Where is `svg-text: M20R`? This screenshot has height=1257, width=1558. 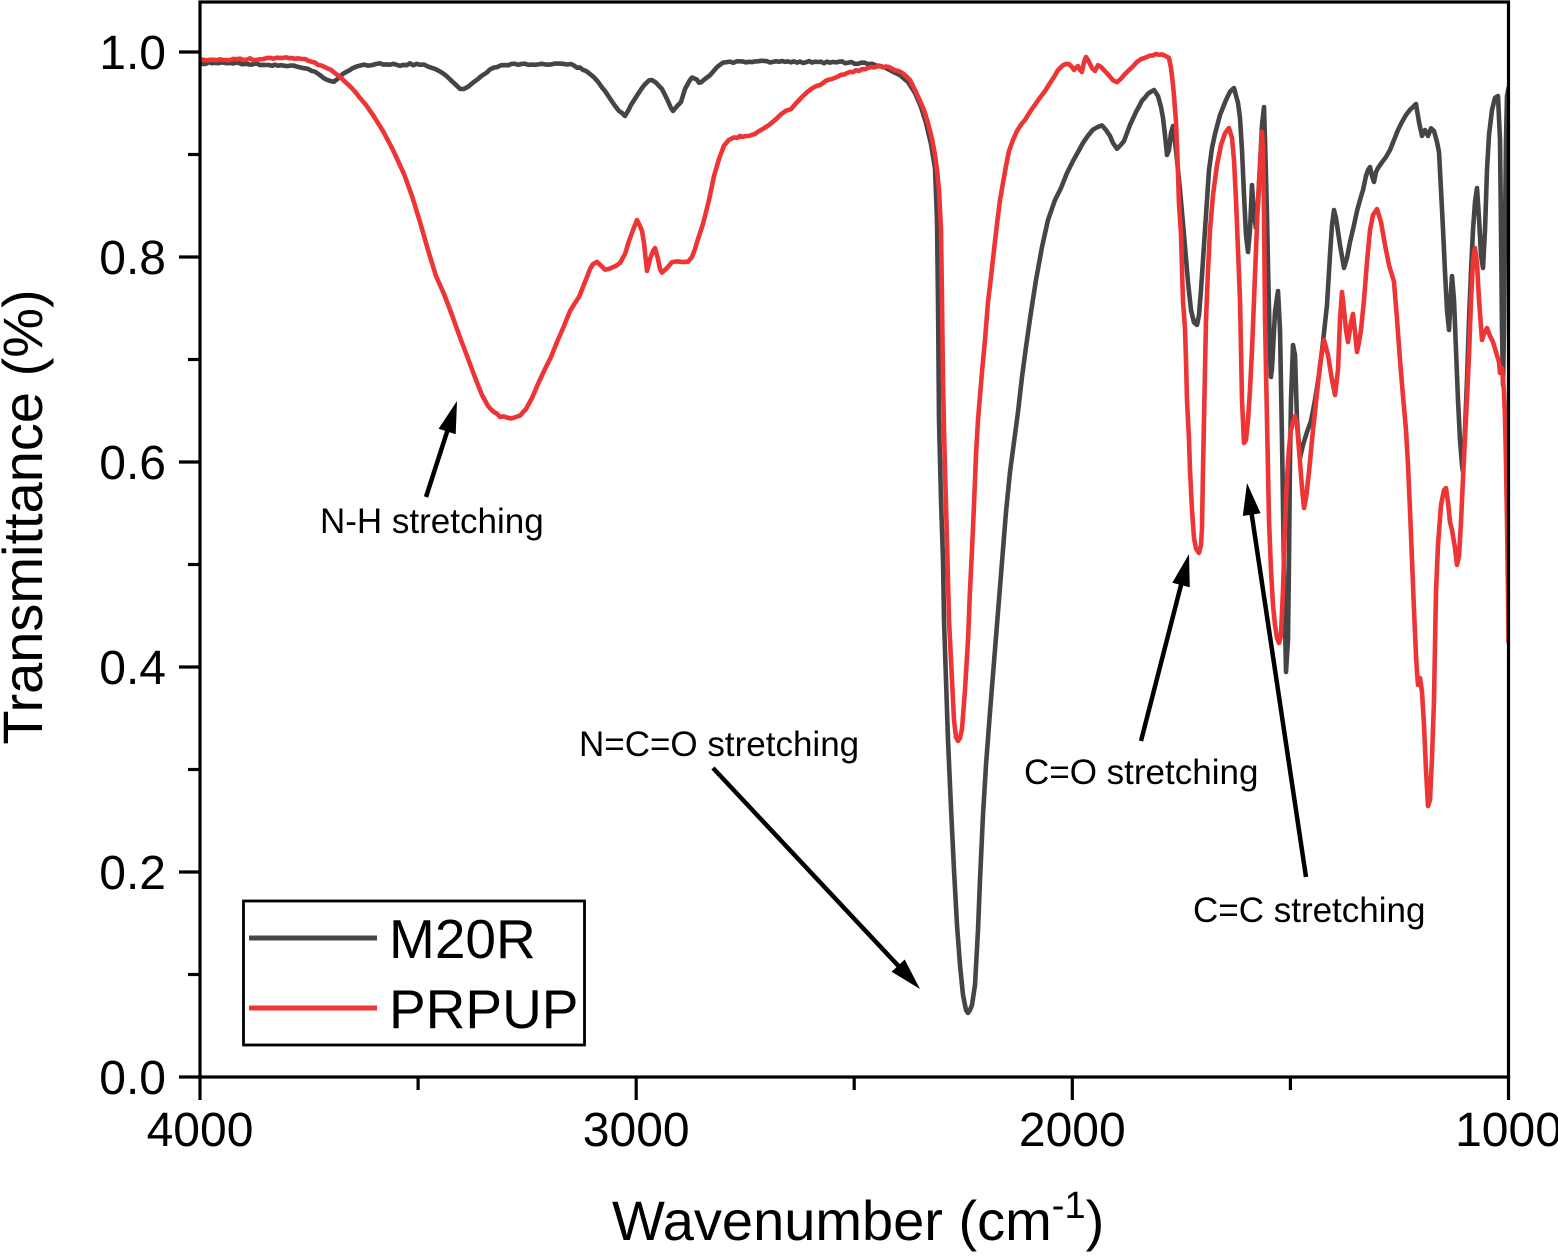 svg-text: M20R is located at coordinates (462, 939).